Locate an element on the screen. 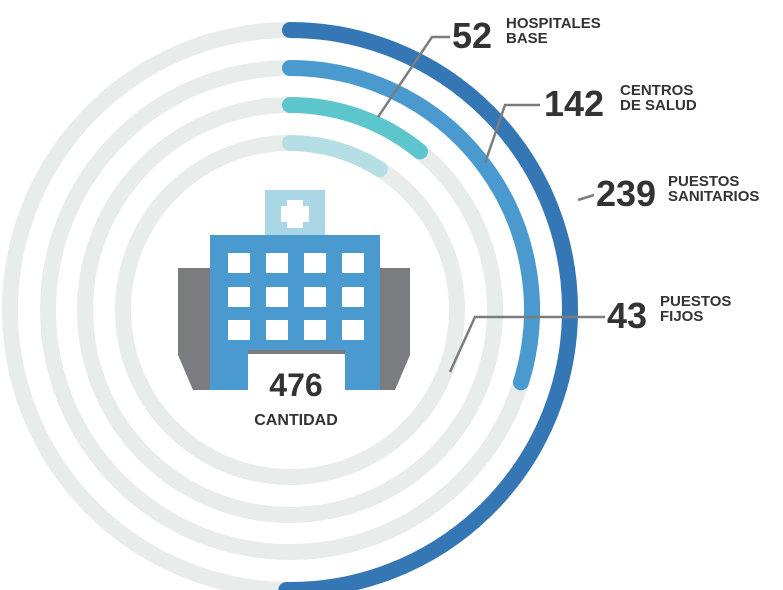  category-label: CENTROS is located at coordinates (656, 90).